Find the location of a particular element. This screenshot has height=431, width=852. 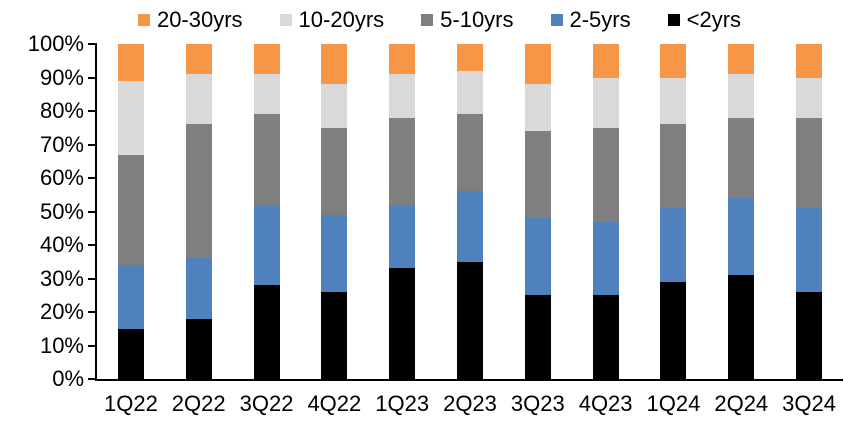

bar-band-1q23 is located at coordinates (402, 211).